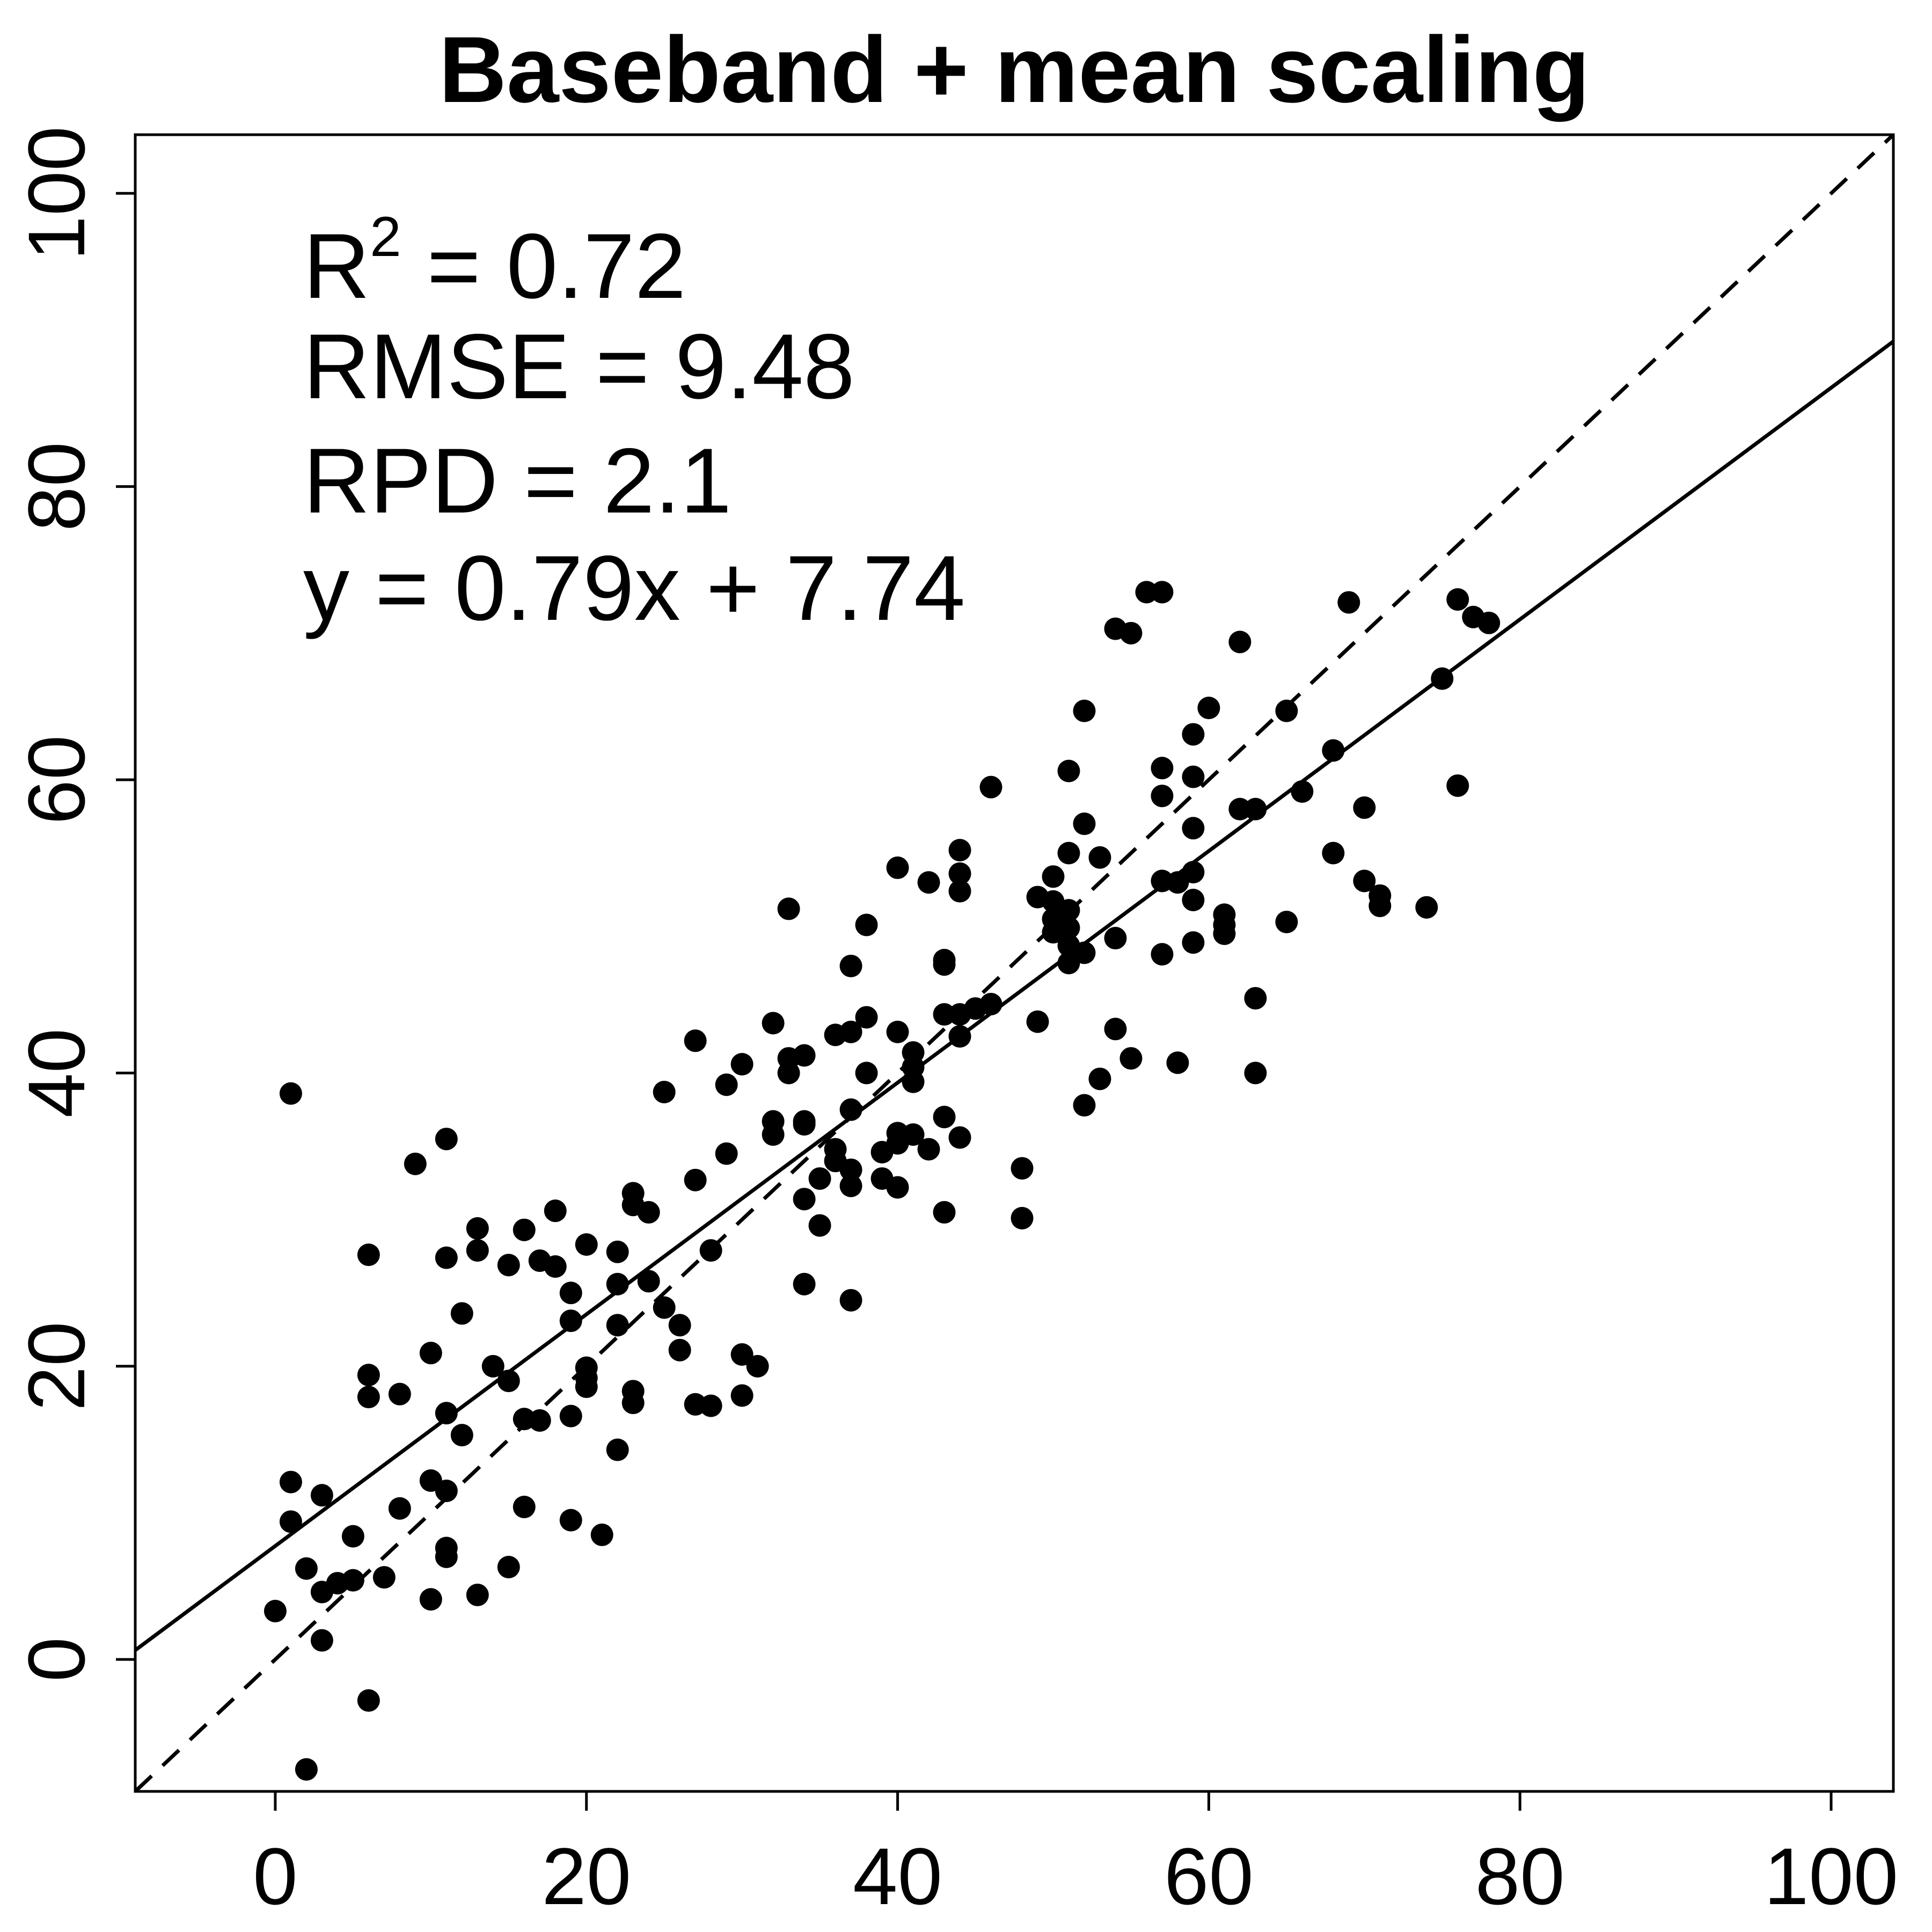 Image resolution: width=1932 pixels, height=1932 pixels. What do you see at coordinates (897, 1876) in the screenshot?
I see `x-tick-label: 40` at bounding box center [897, 1876].